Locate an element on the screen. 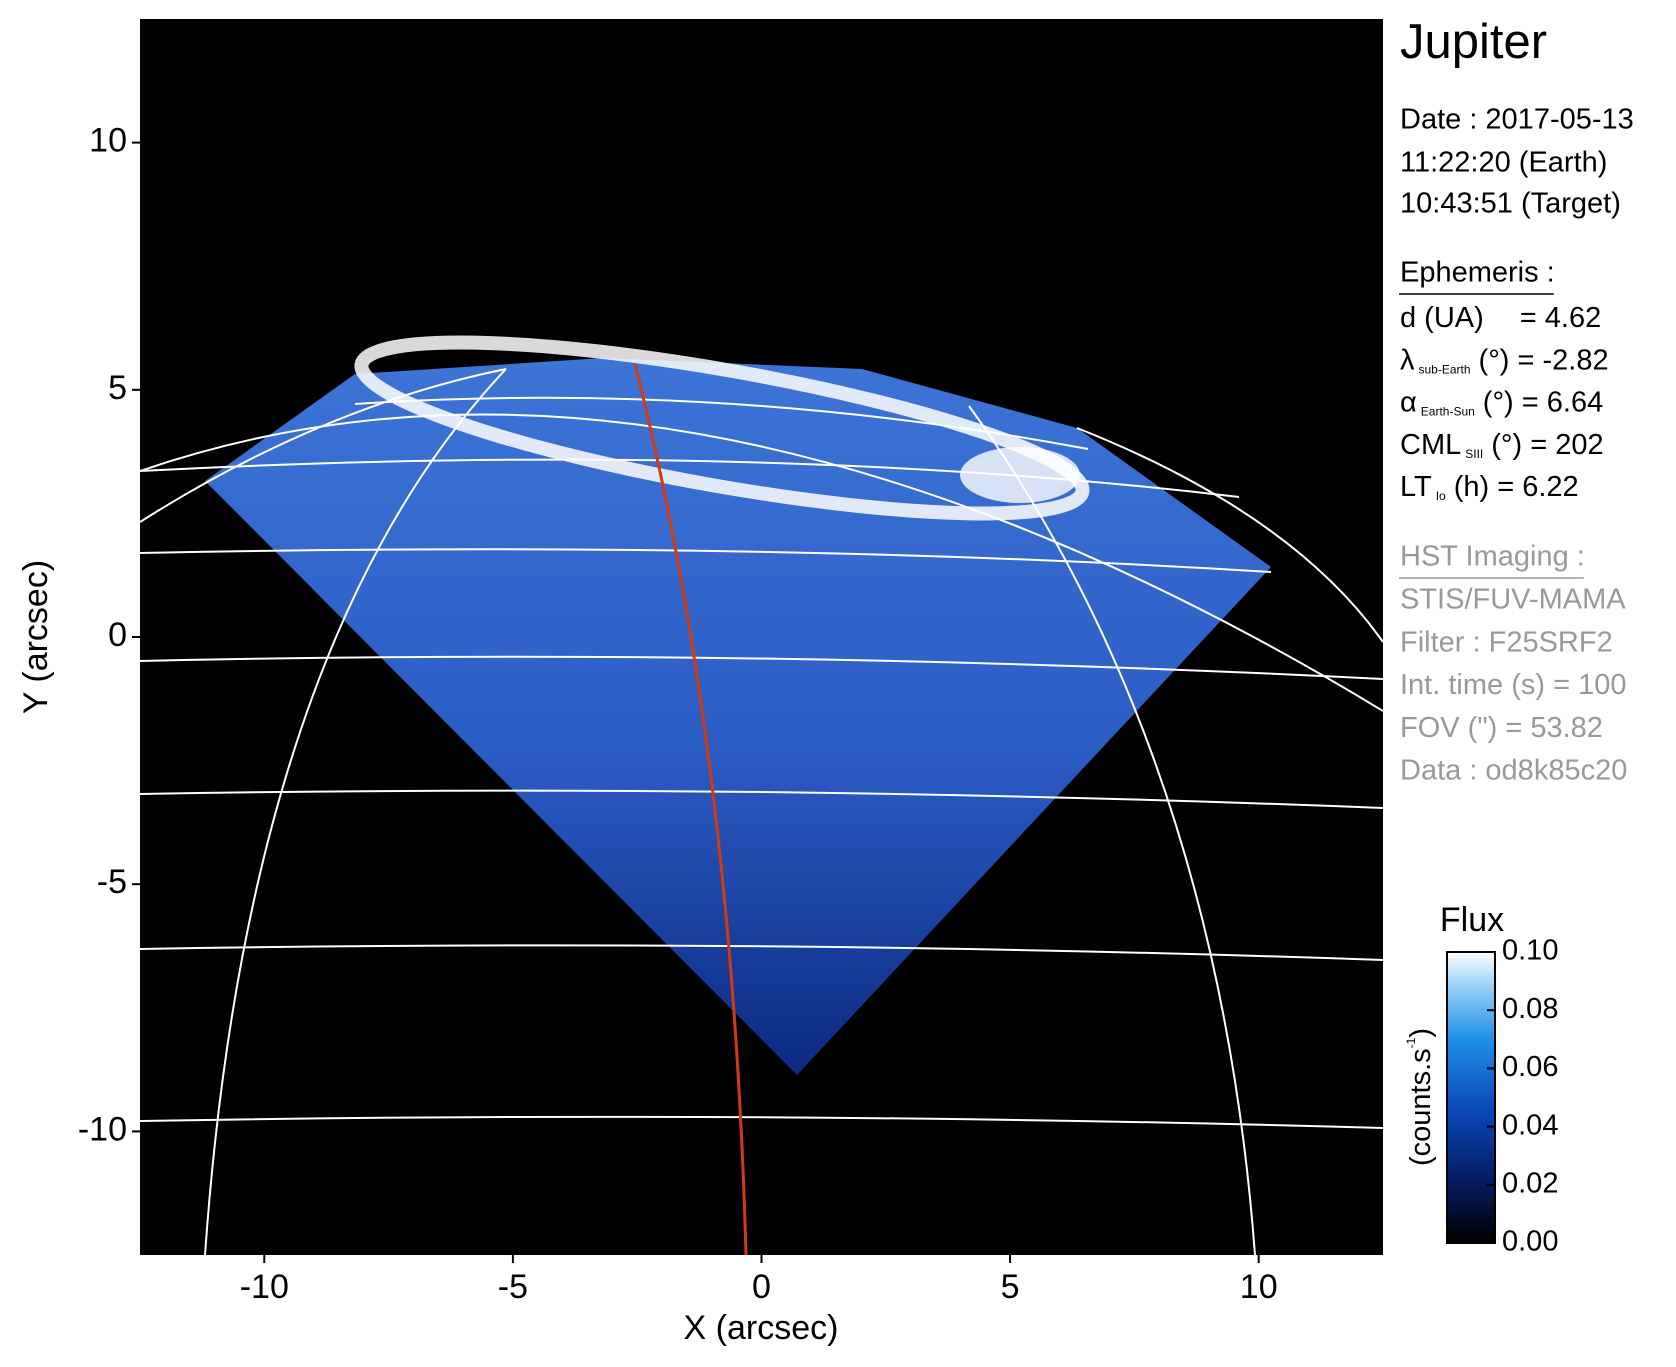 The image size is (1676, 1367). row-main: d (UA) is located at coordinates (1442, 318).